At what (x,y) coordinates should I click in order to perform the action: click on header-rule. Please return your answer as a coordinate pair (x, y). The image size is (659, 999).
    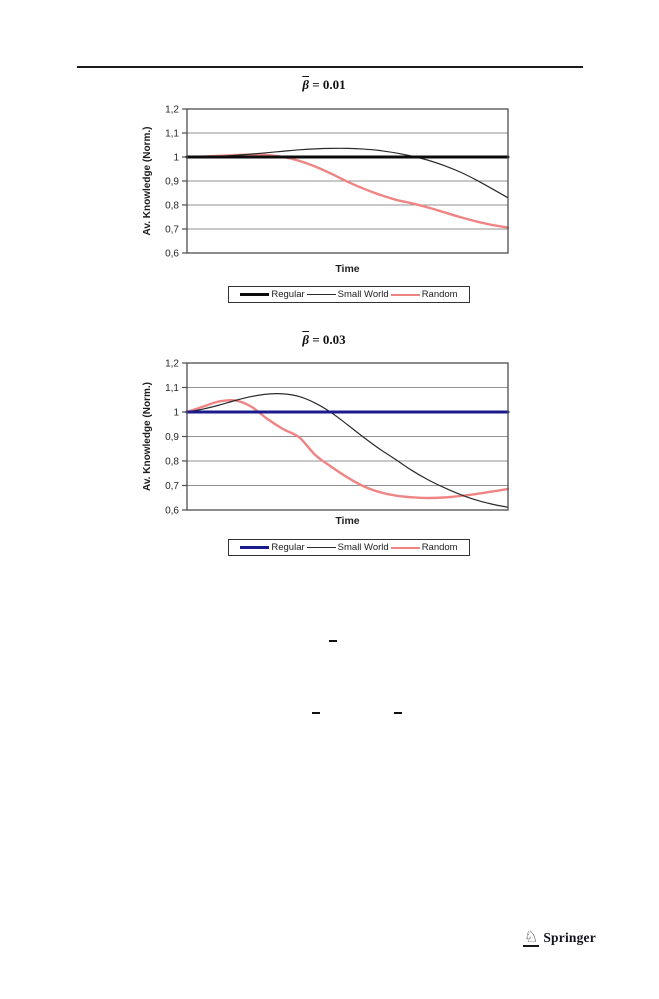
    Looking at the image, I should click on (330, 67).